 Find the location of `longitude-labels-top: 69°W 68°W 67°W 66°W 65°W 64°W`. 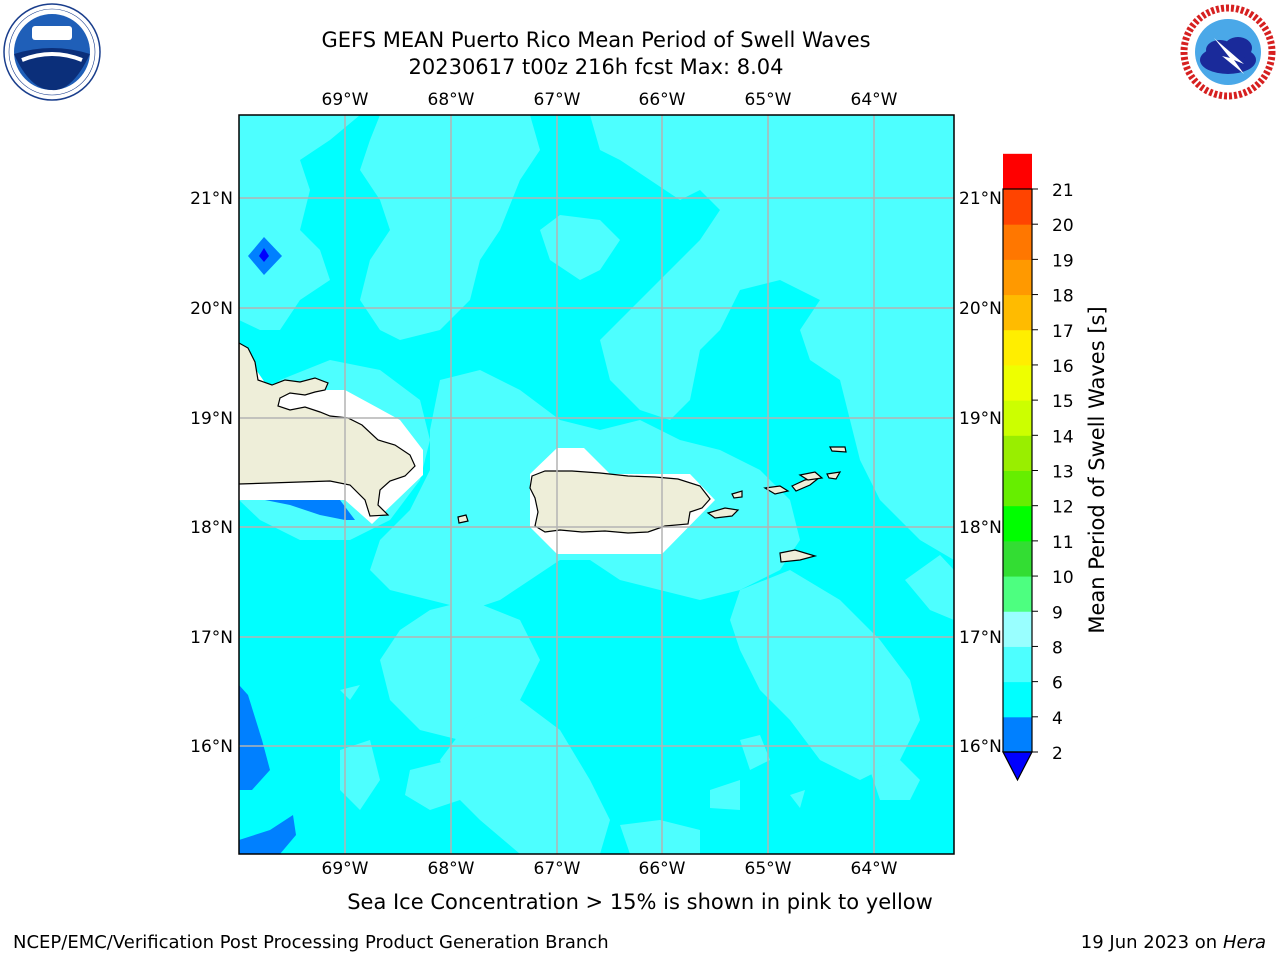

longitude-labels-top: 69°W 68°W 67°W 66°W 65°W 64°W is located at coordinates (610, 100).